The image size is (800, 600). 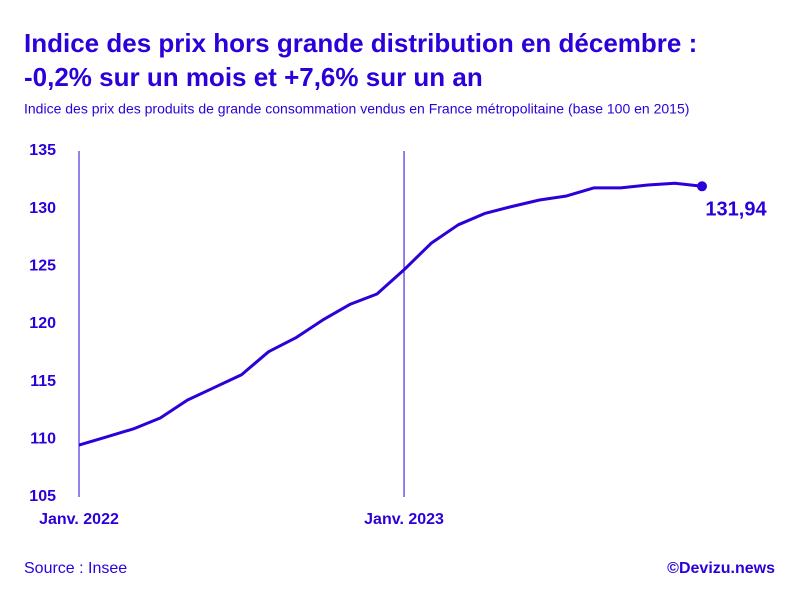 What do you see at coordinates (702, 186) in the screenshot?
I see `end-point` at bounding box center [702, 186].